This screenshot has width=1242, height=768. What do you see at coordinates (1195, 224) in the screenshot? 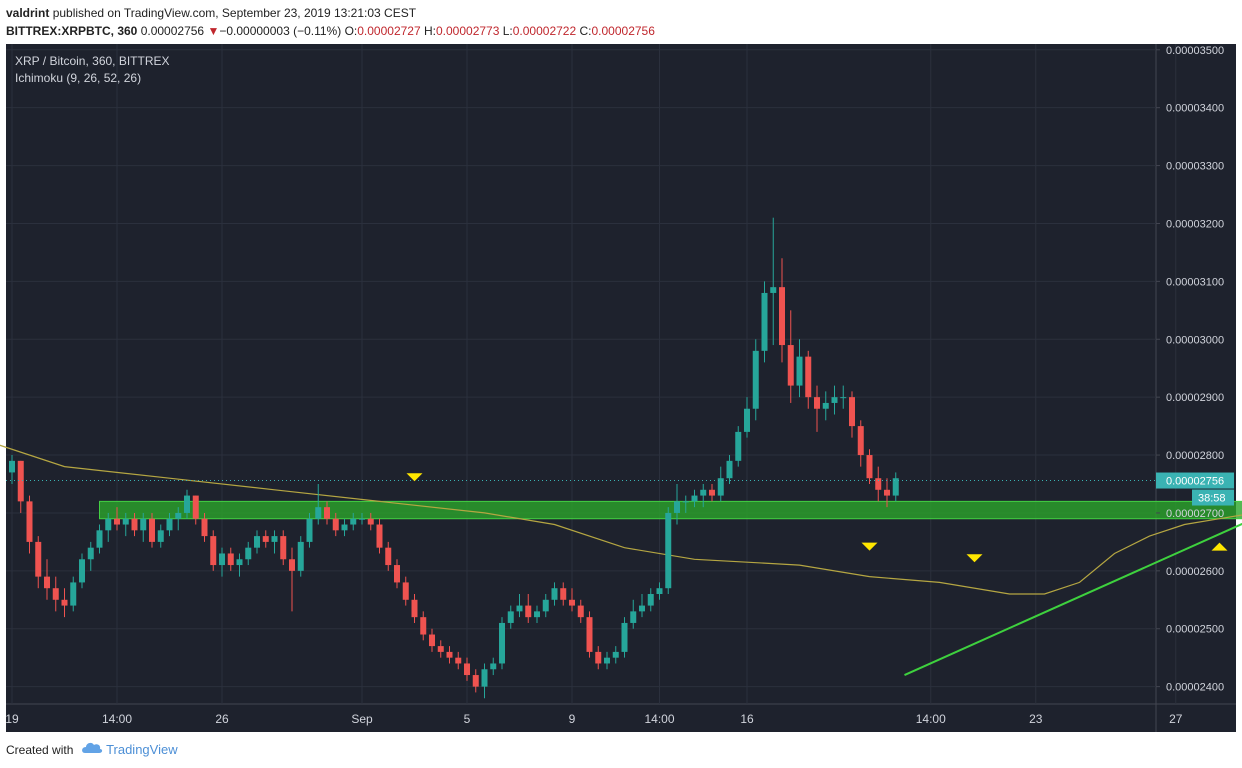
I see `price-tick-label: 0.00003200` at bounding box center [1195, 224].